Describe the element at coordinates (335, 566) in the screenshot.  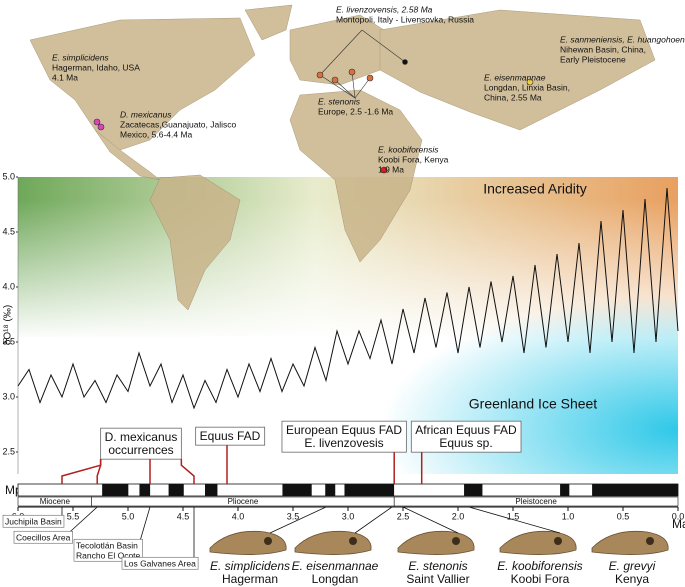
I see `skull-name: E. eisenmannae` at that location.